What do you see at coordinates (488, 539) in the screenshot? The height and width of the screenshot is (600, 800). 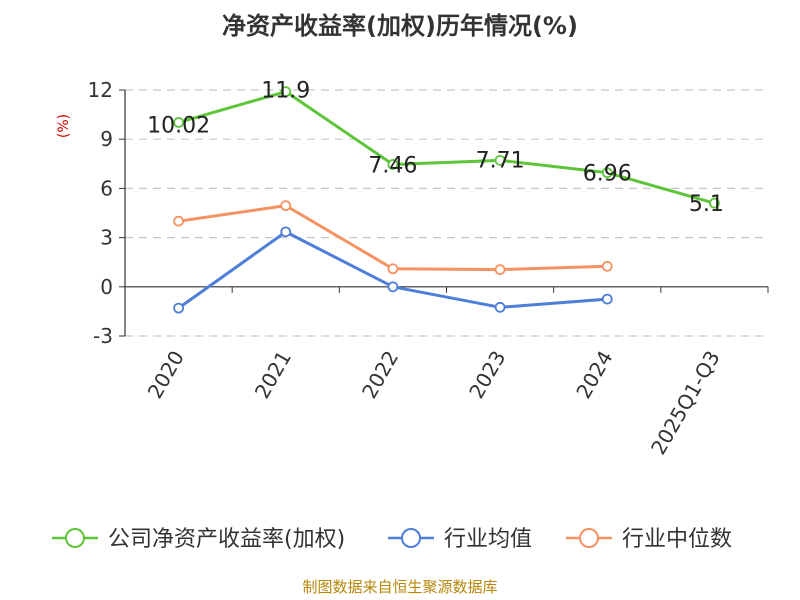 I see `legend-label-1: 行业均值` at bounding box center [488, 539].